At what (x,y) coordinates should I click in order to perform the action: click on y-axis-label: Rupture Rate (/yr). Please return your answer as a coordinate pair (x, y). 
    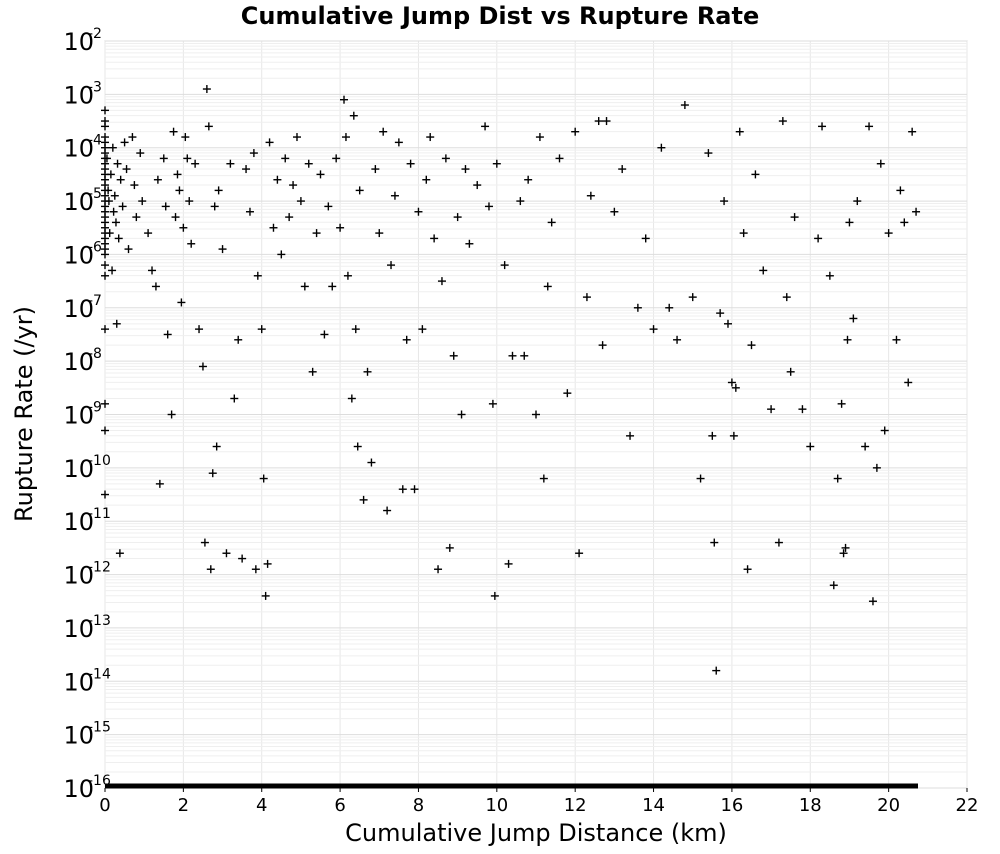
    Looking at the image, I should click on (24, 414).